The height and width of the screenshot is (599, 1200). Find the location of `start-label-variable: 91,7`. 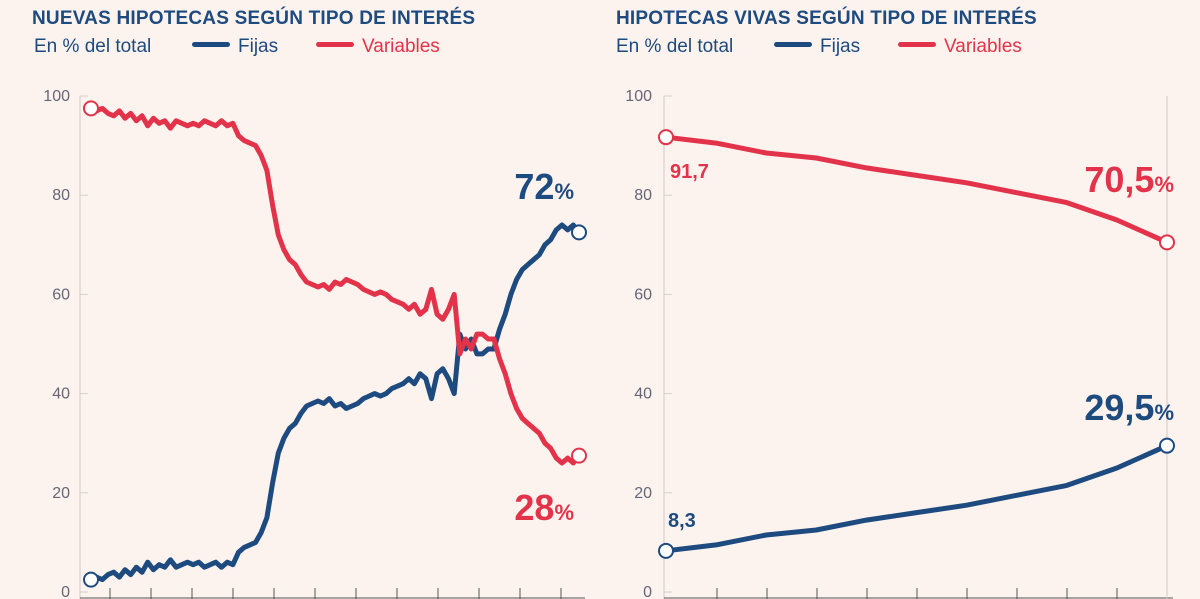

start-label-variable: 91,7 is located at coordinates (689, 172).